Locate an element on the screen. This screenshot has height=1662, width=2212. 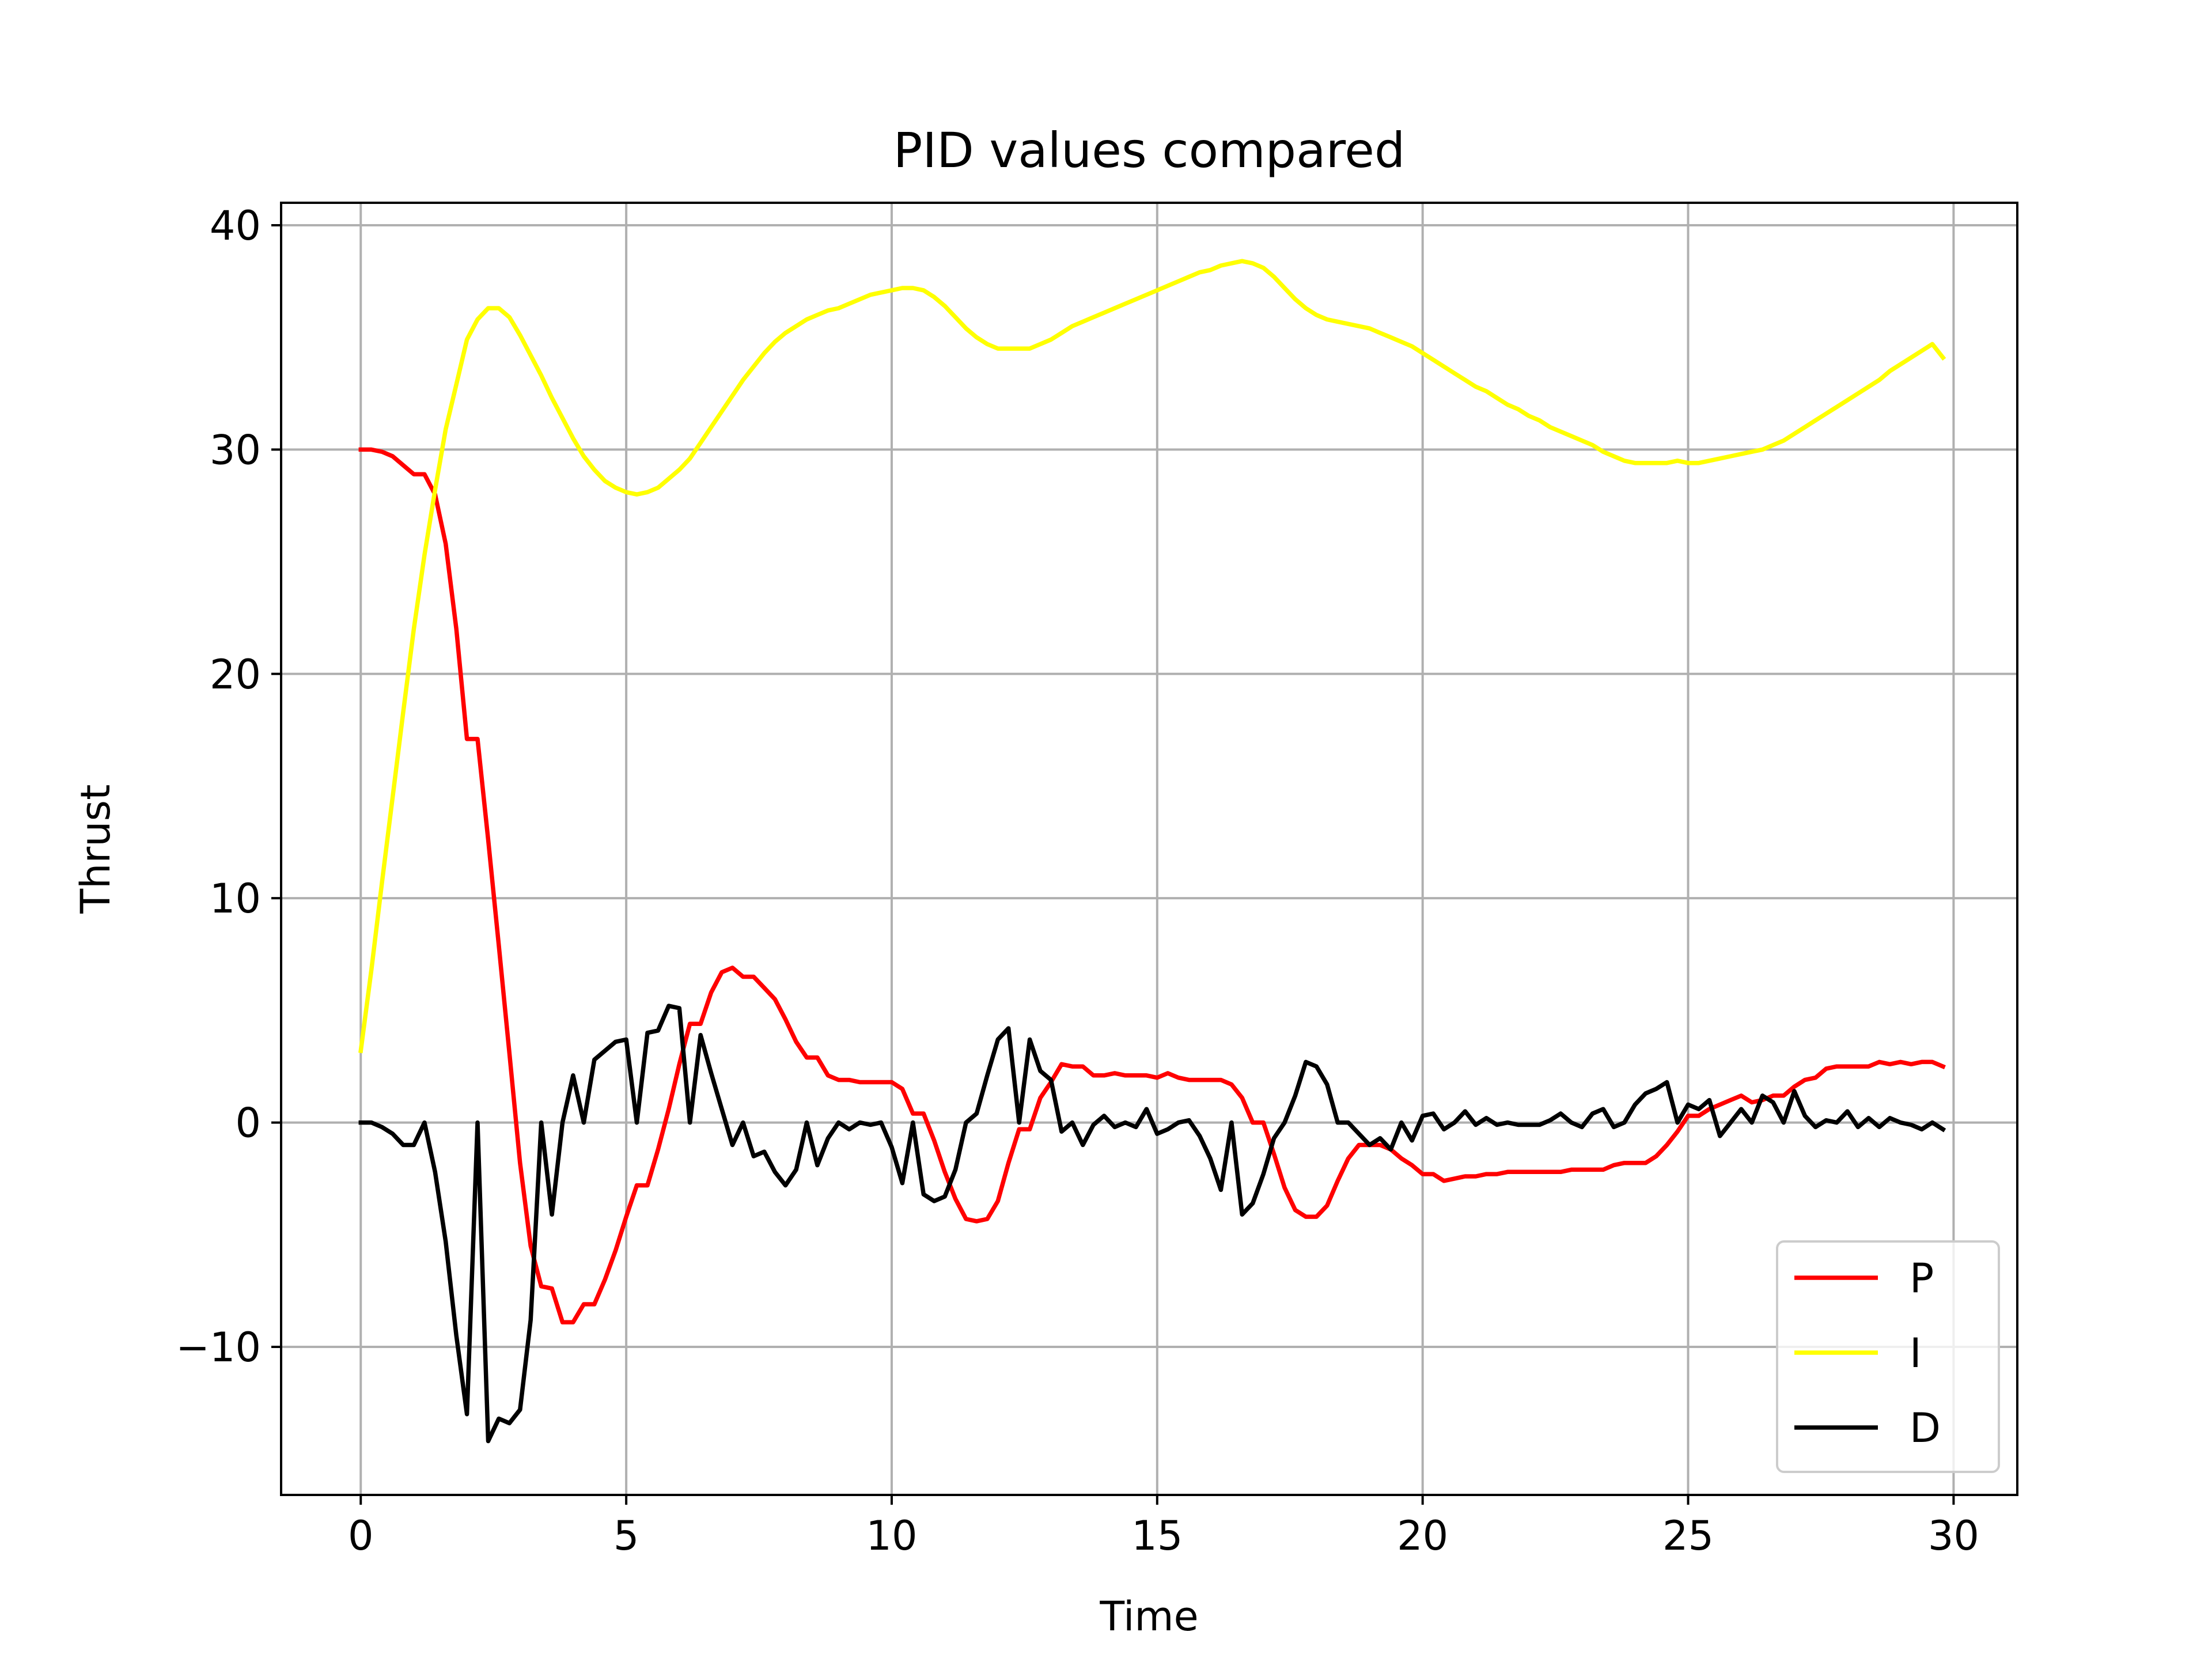
x-tick-label: 5 is located at coordinates (626, 1535).